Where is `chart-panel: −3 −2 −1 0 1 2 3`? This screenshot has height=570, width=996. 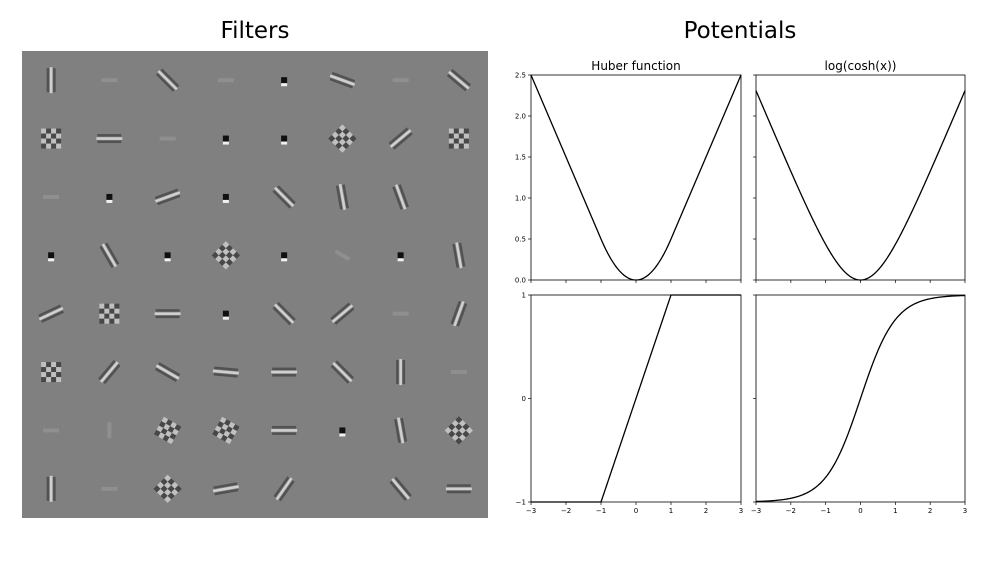 chart-panel: −3 −2 −1 0 1 2 3 is located at coordinates (859, 404).